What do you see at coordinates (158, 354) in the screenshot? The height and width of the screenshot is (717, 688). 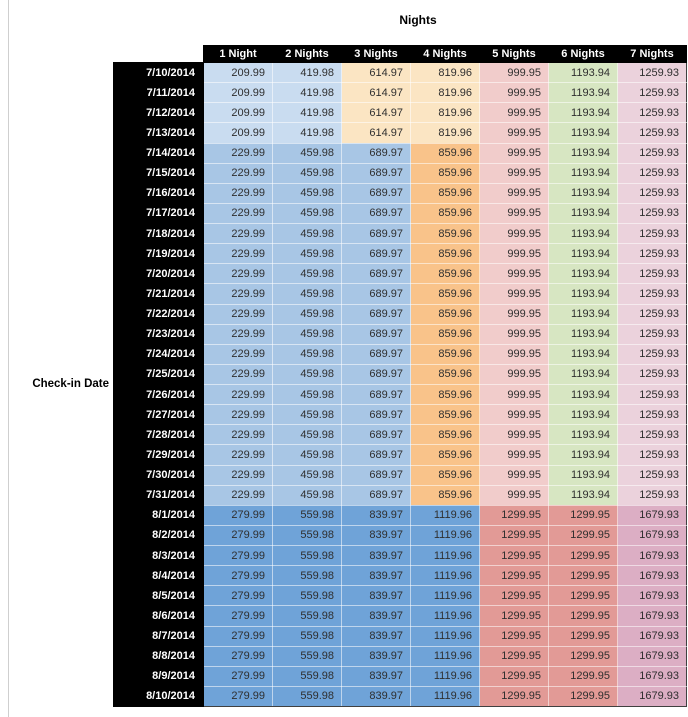 I see `row-date-cell: 7/24/2014` at bounding box center [158, 354].